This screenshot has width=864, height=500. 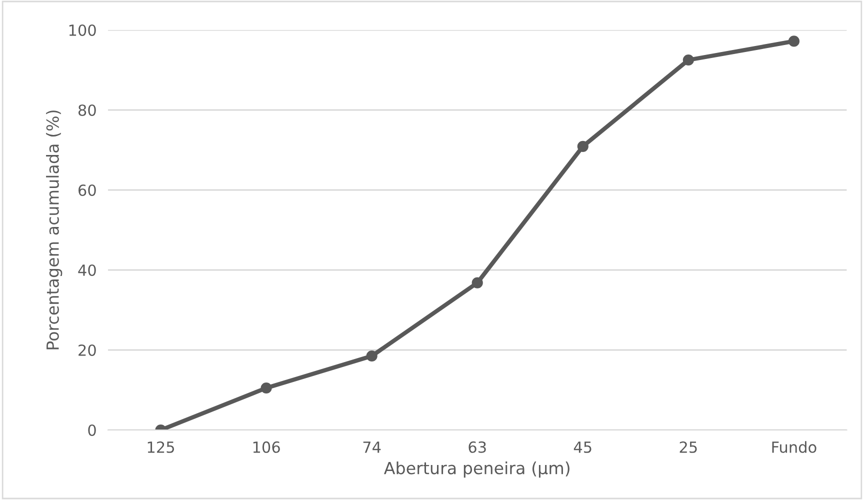 What do you see at coordinates (266, 447) in the screenshot?
I see `x-tick-label: 106` at bounding box center [266, 447].